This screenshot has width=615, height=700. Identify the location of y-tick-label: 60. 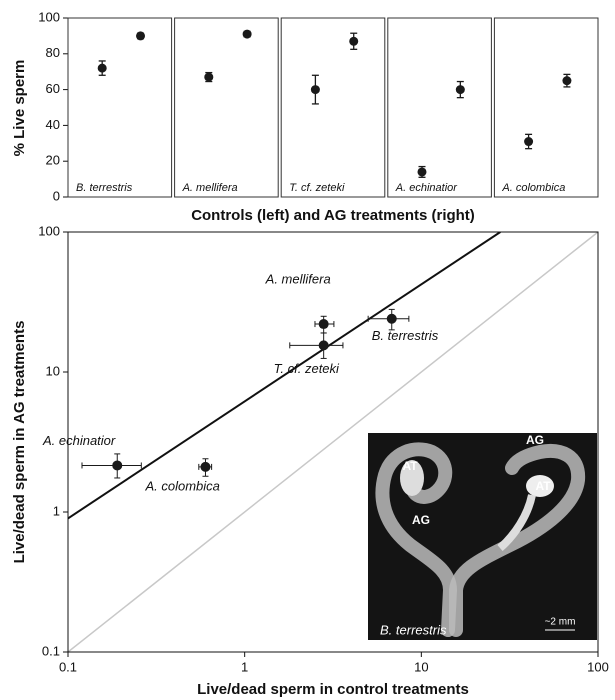
(53, 88).